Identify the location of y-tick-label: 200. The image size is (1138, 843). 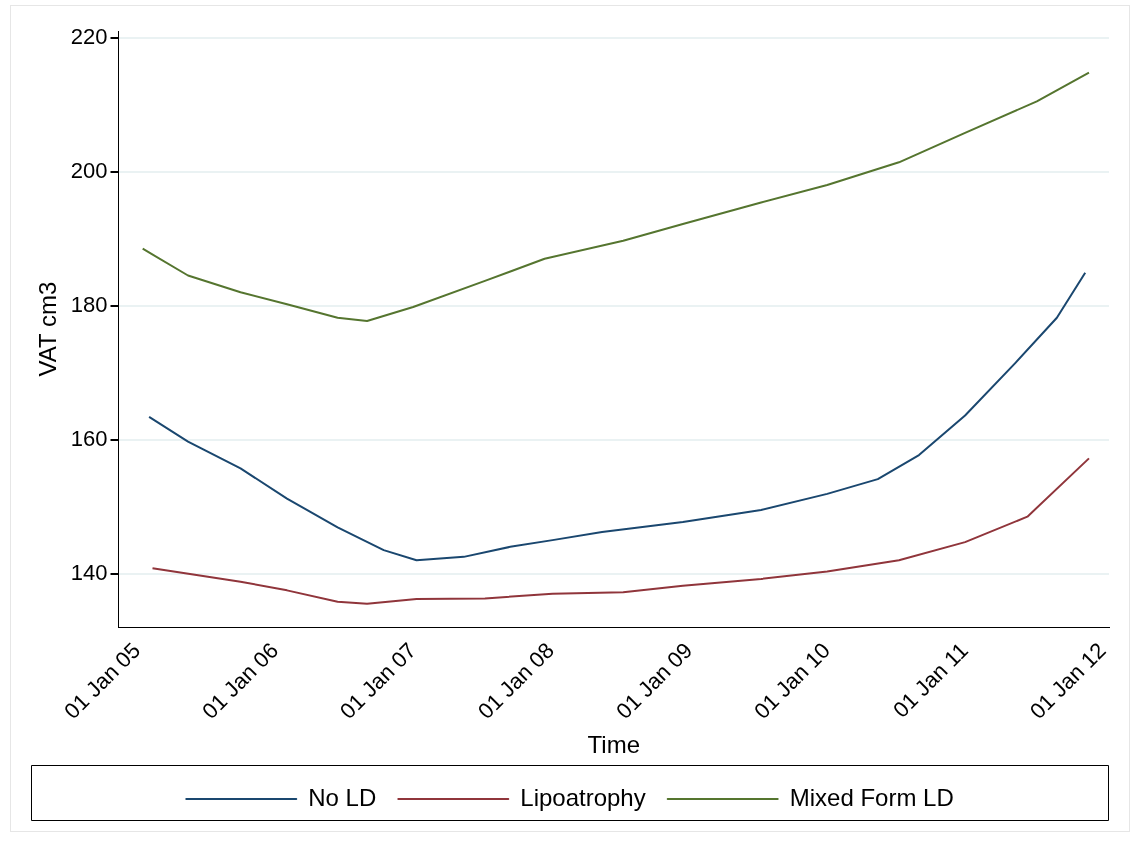
(89, 170).